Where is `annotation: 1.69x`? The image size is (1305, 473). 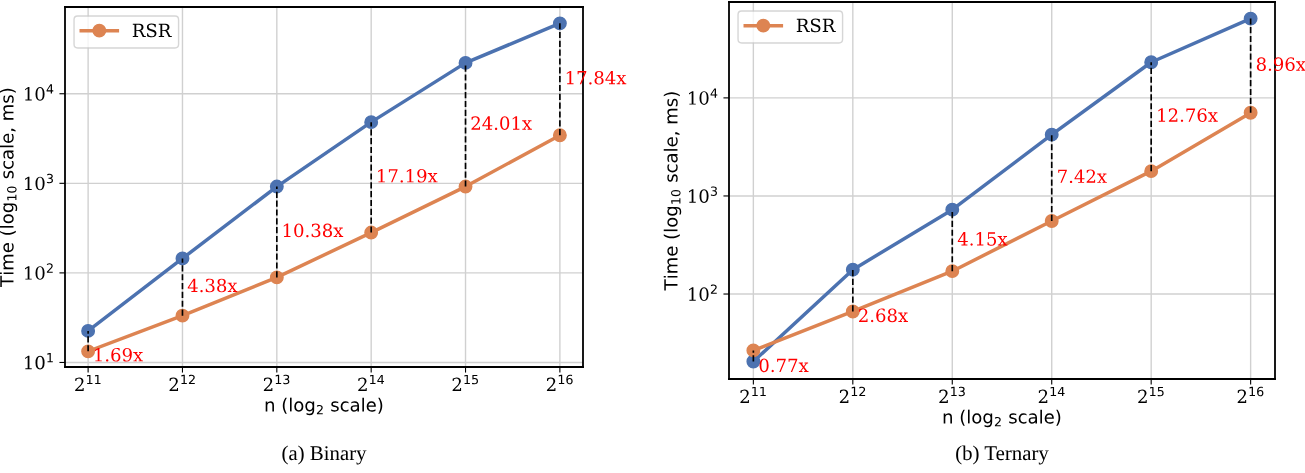
annotation: 1.69x is located at coordinates (119, 354).